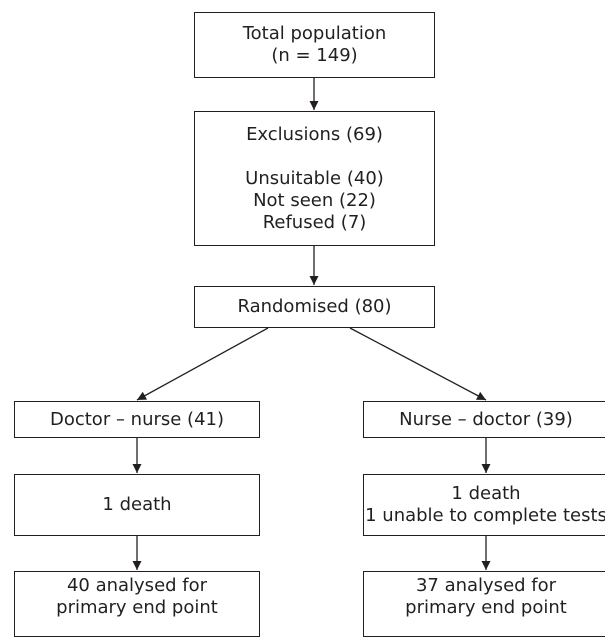 This screenshot has width=605, height=637. I want to click on doctor-nurse-analysed-count: 40 analysed for, so click(137, 585).